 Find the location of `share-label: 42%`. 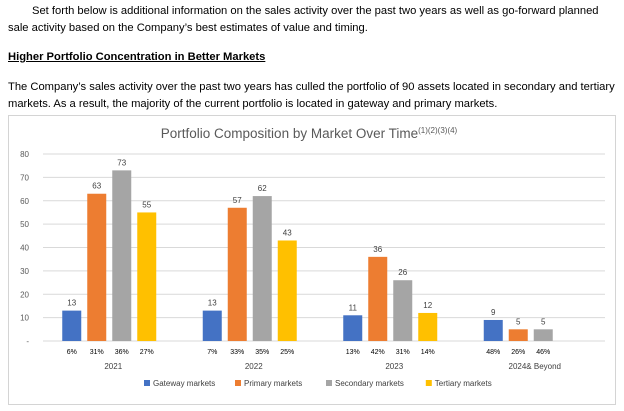

share-label: 42% is located at coordinates (378, 352).